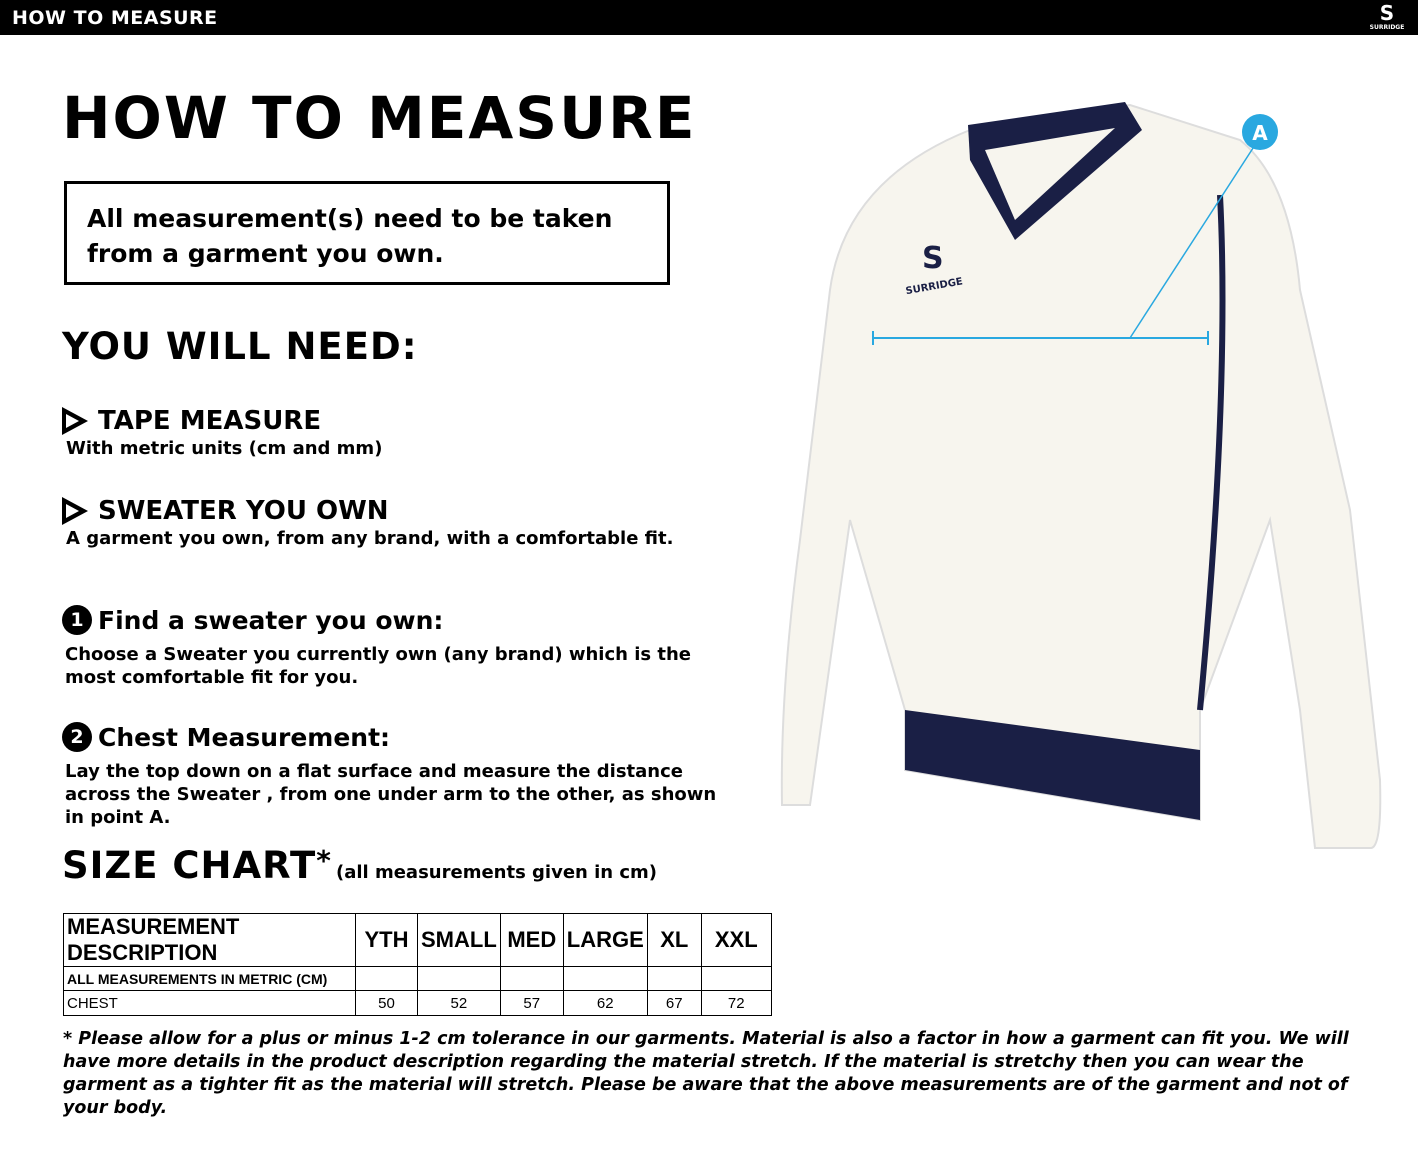 The height and width of the screenshot is (1156, 1418). Describe the element at coordinates (496, 872) in the screenshot. I see `size-chart-note: (all measurements given in cm)` at that location.